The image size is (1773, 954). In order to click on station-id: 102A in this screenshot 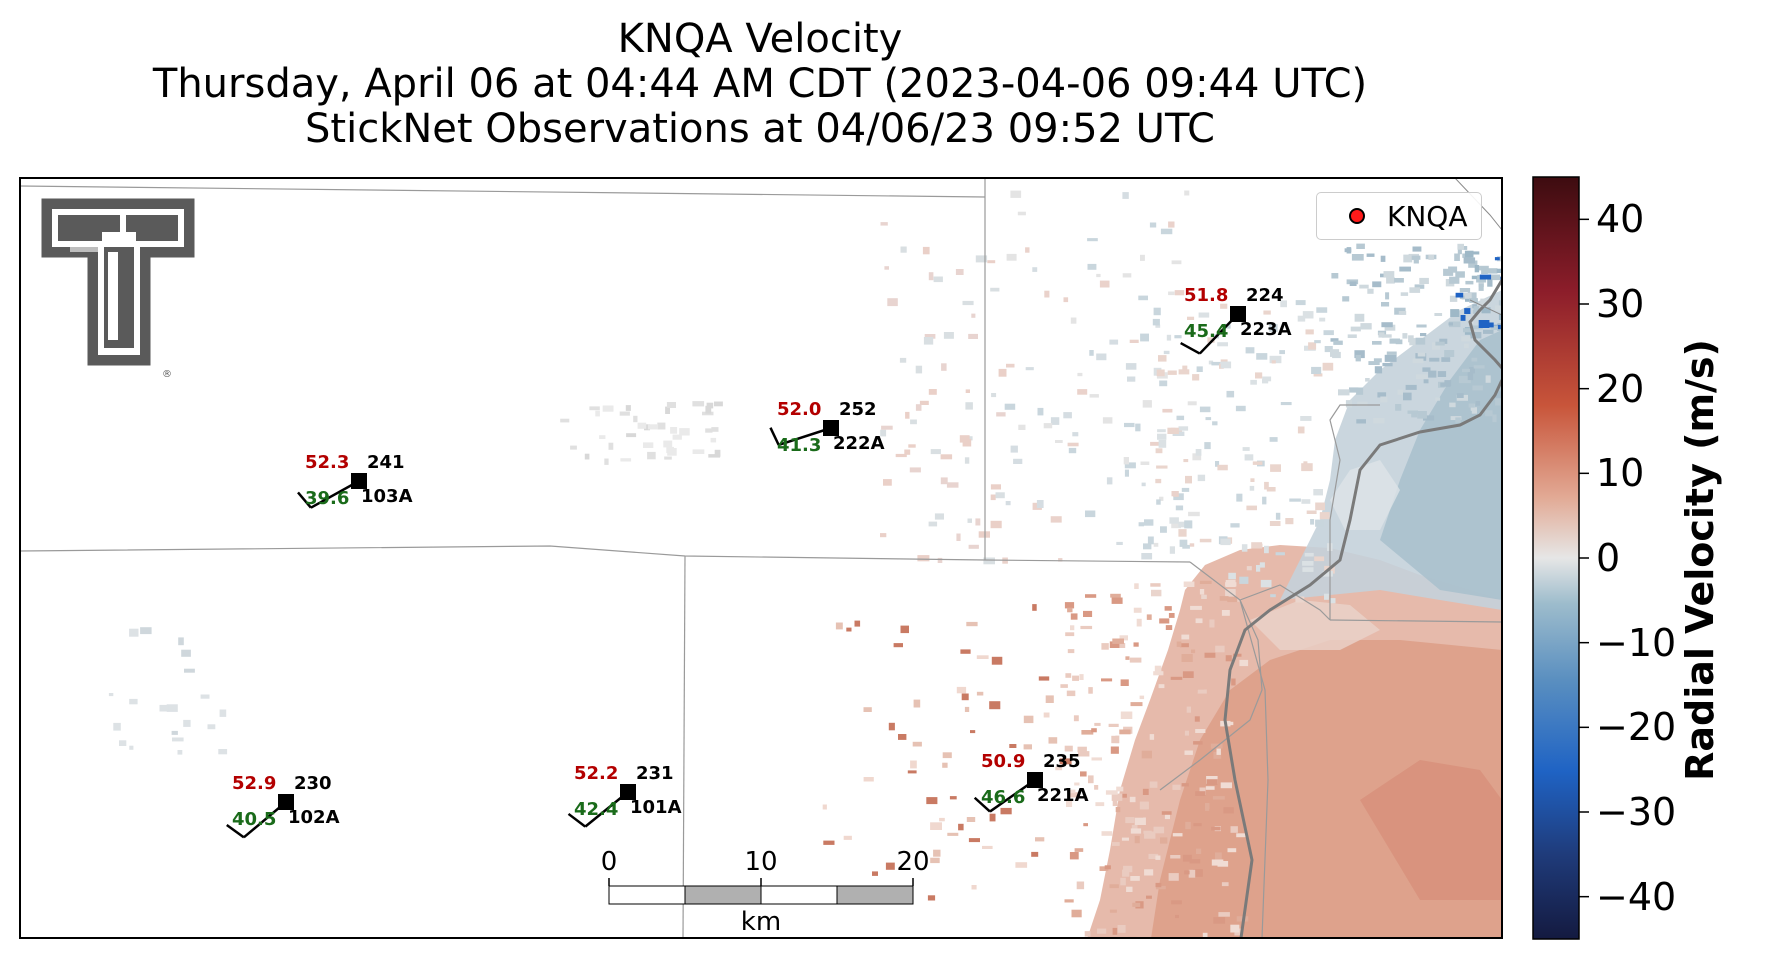, I will do `click(314, 817)`.